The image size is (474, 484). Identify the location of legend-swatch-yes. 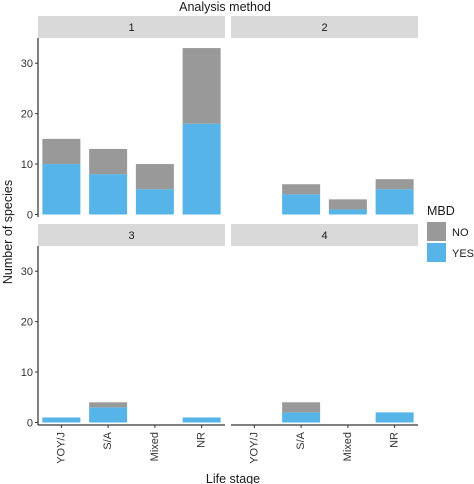
(436, 252).